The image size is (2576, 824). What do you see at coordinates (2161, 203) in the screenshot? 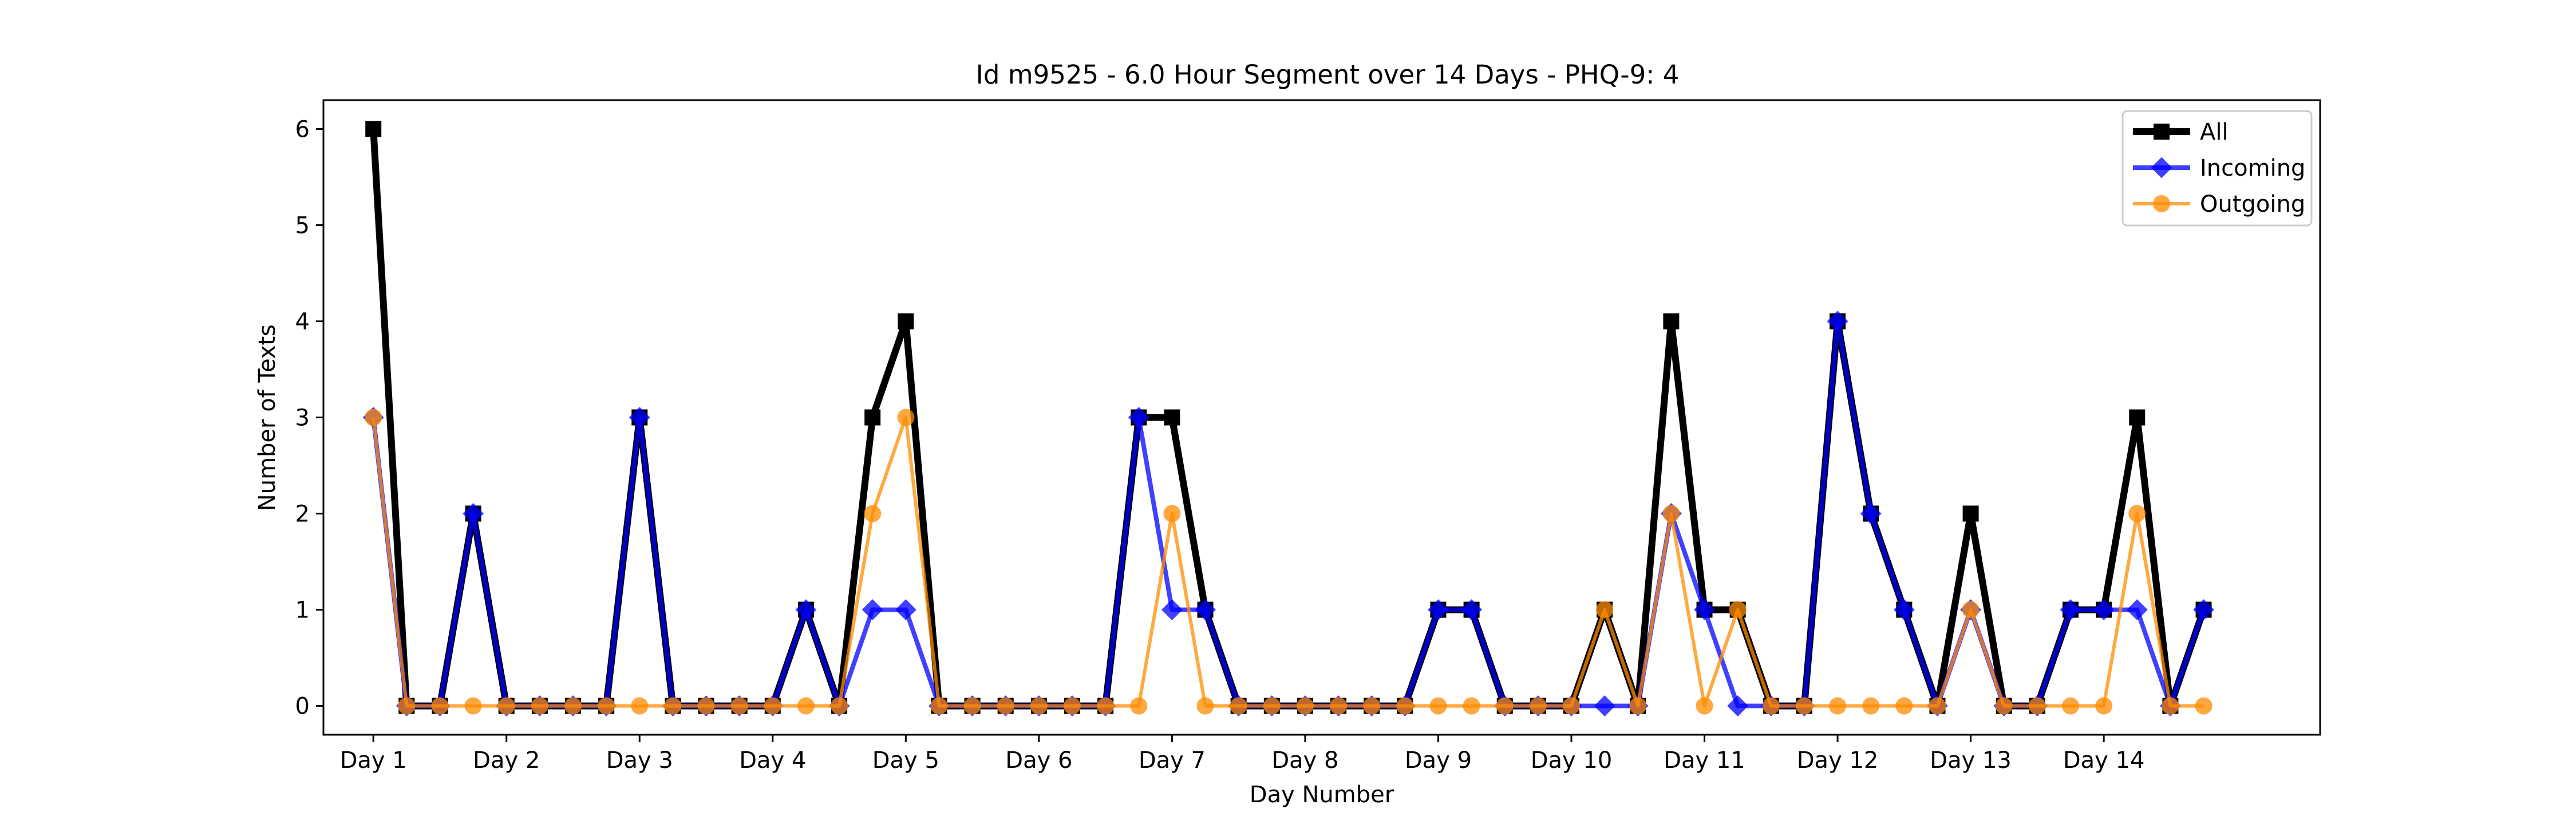
I see `legend-marker-outgoing` at bounding box center [2161, 203].